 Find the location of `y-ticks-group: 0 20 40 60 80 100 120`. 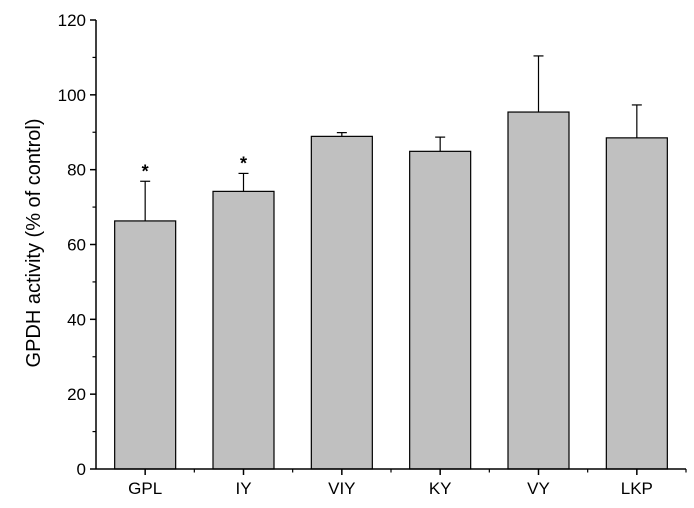

y-ticks-group: 0 20 40 60 80 100 120 is located at coordinates (77, 245).